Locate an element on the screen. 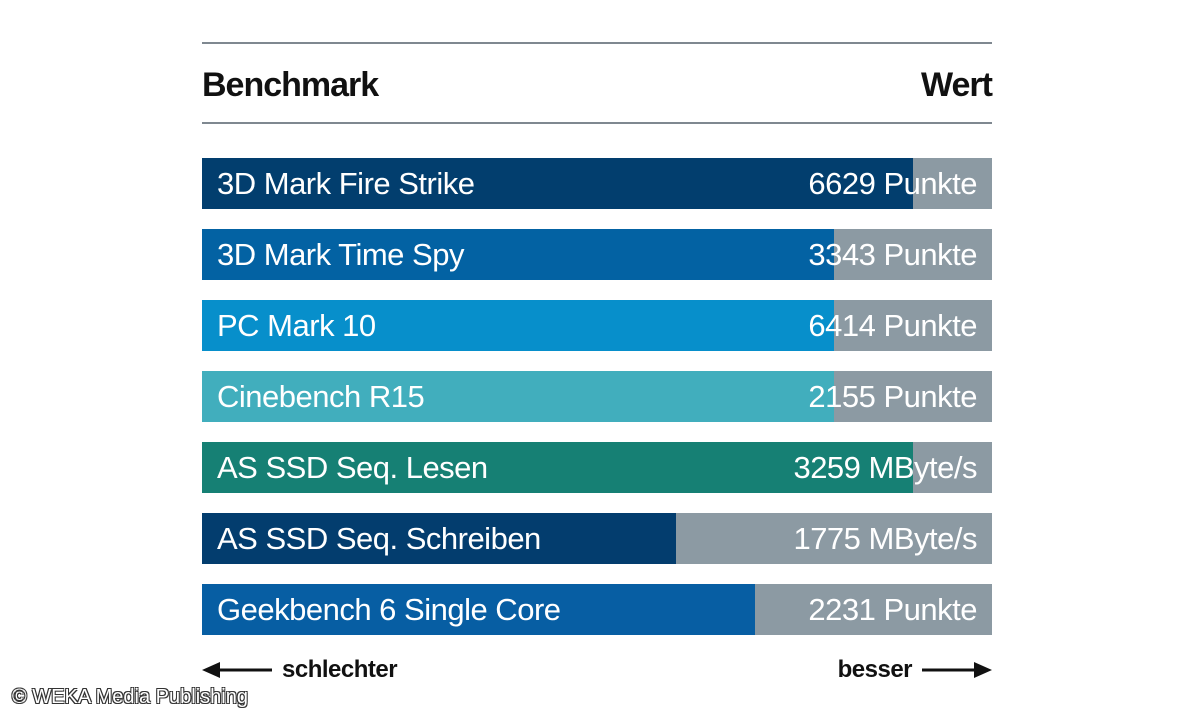 Image resolution: width=1200 pixels, height=720 pixels. bar-value: 6414 Punkte is located at coordinates (892, 325).